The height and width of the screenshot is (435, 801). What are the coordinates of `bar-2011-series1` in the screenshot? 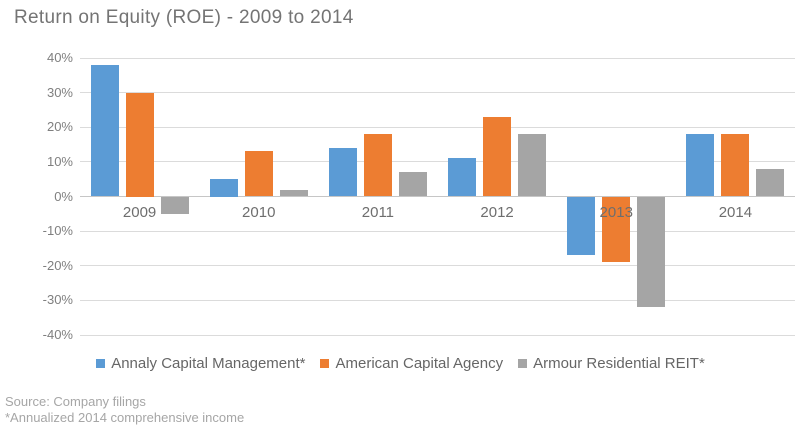 It's located at (377, 165).